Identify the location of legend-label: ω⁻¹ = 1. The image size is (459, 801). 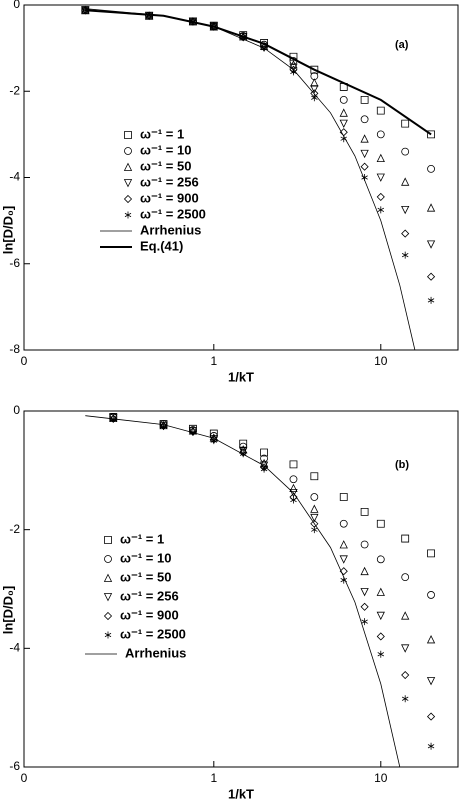
(162, 133).